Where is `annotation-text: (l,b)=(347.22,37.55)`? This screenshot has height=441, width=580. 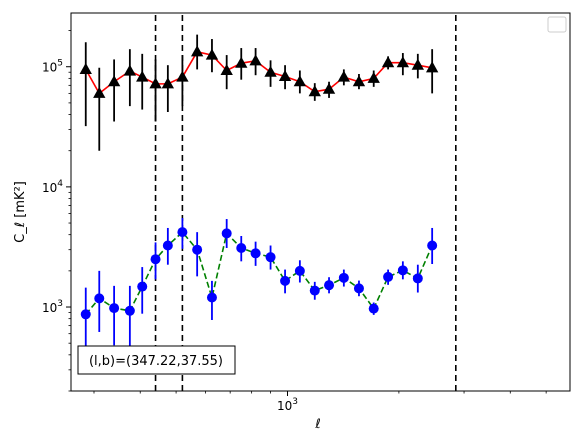
annotation-text: (l,b)=(347.22,37.55) is located at coordinates (156, 361).